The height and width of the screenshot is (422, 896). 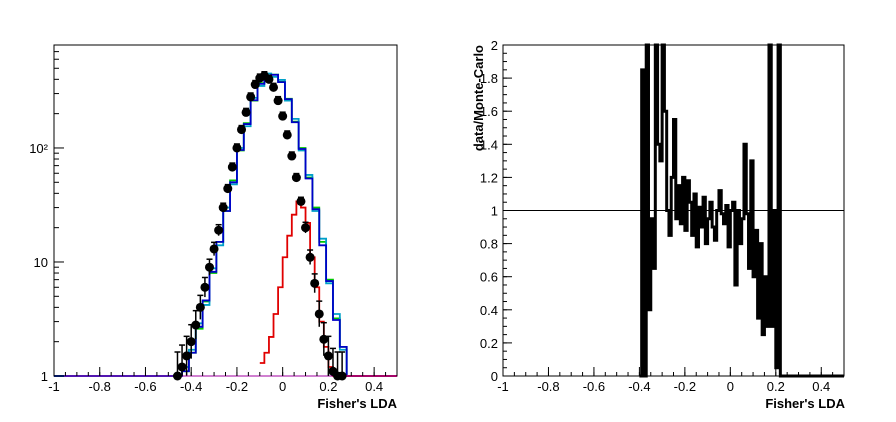 I want to click on right-x-tick-label: -0.6, so click(x=594, y=386).